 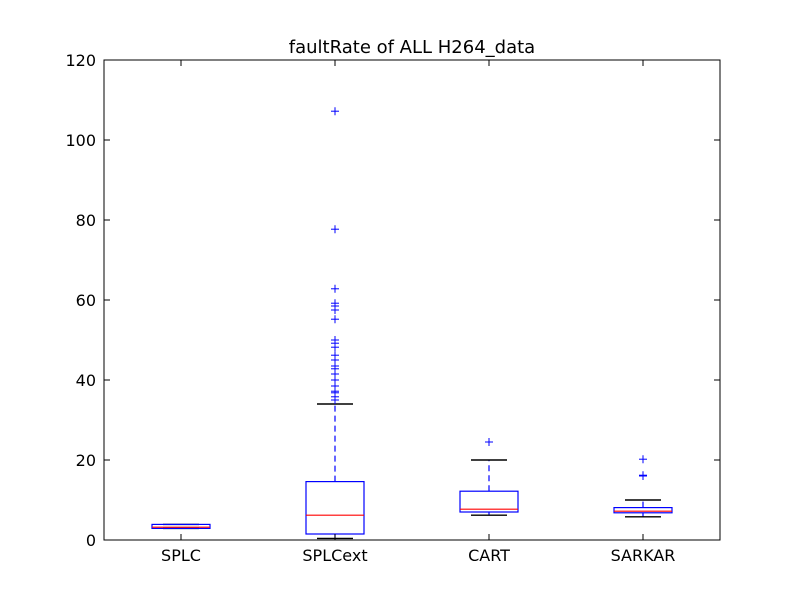 I want to click on box-group-sarkar, so click(x=643, y=486).